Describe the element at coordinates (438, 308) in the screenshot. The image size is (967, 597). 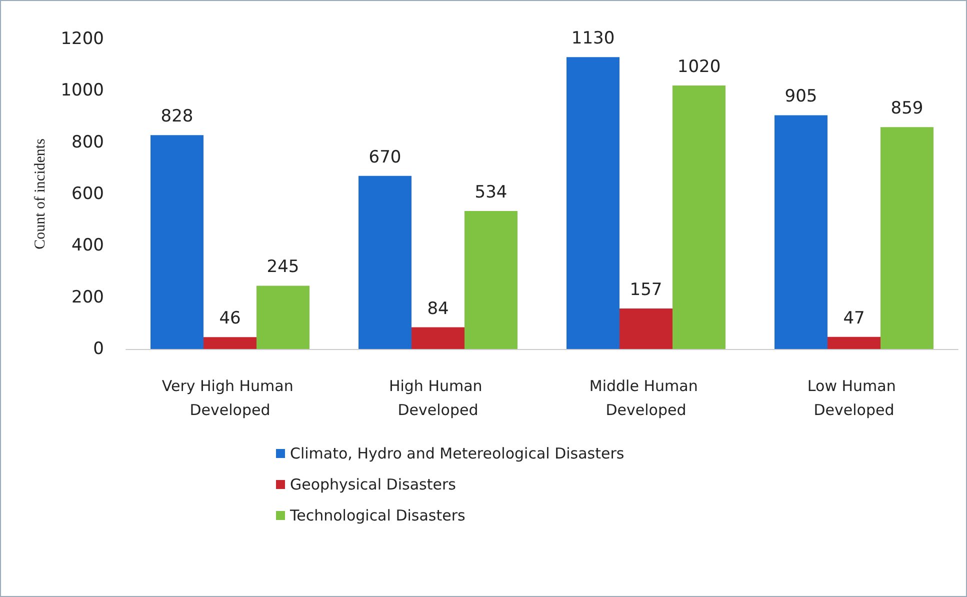
I see `data-label: 84` at that location.